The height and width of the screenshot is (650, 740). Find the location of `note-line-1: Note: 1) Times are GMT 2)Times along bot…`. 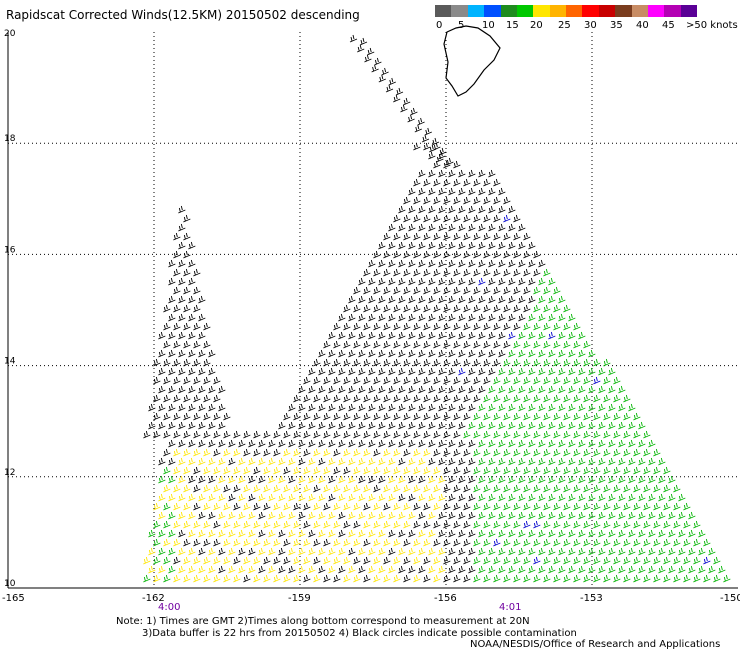

note-line-1: Note: 1) Times are GMT 2)Times along bot… is located at coordinates (323, 621).